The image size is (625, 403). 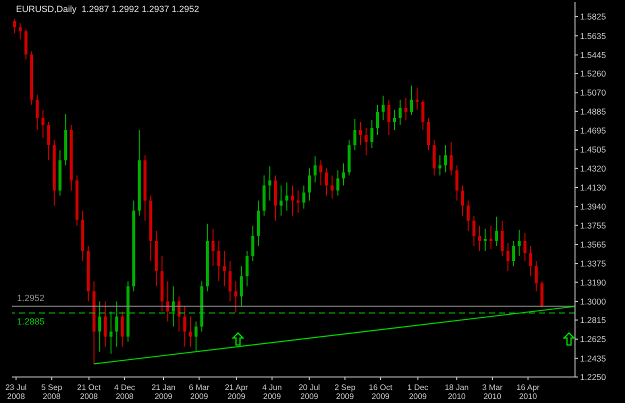 What do you see at coordinates (593, 263) in the screenshot?
I see `y-tick-label: 1.3375` at bounding box center [593, 263].